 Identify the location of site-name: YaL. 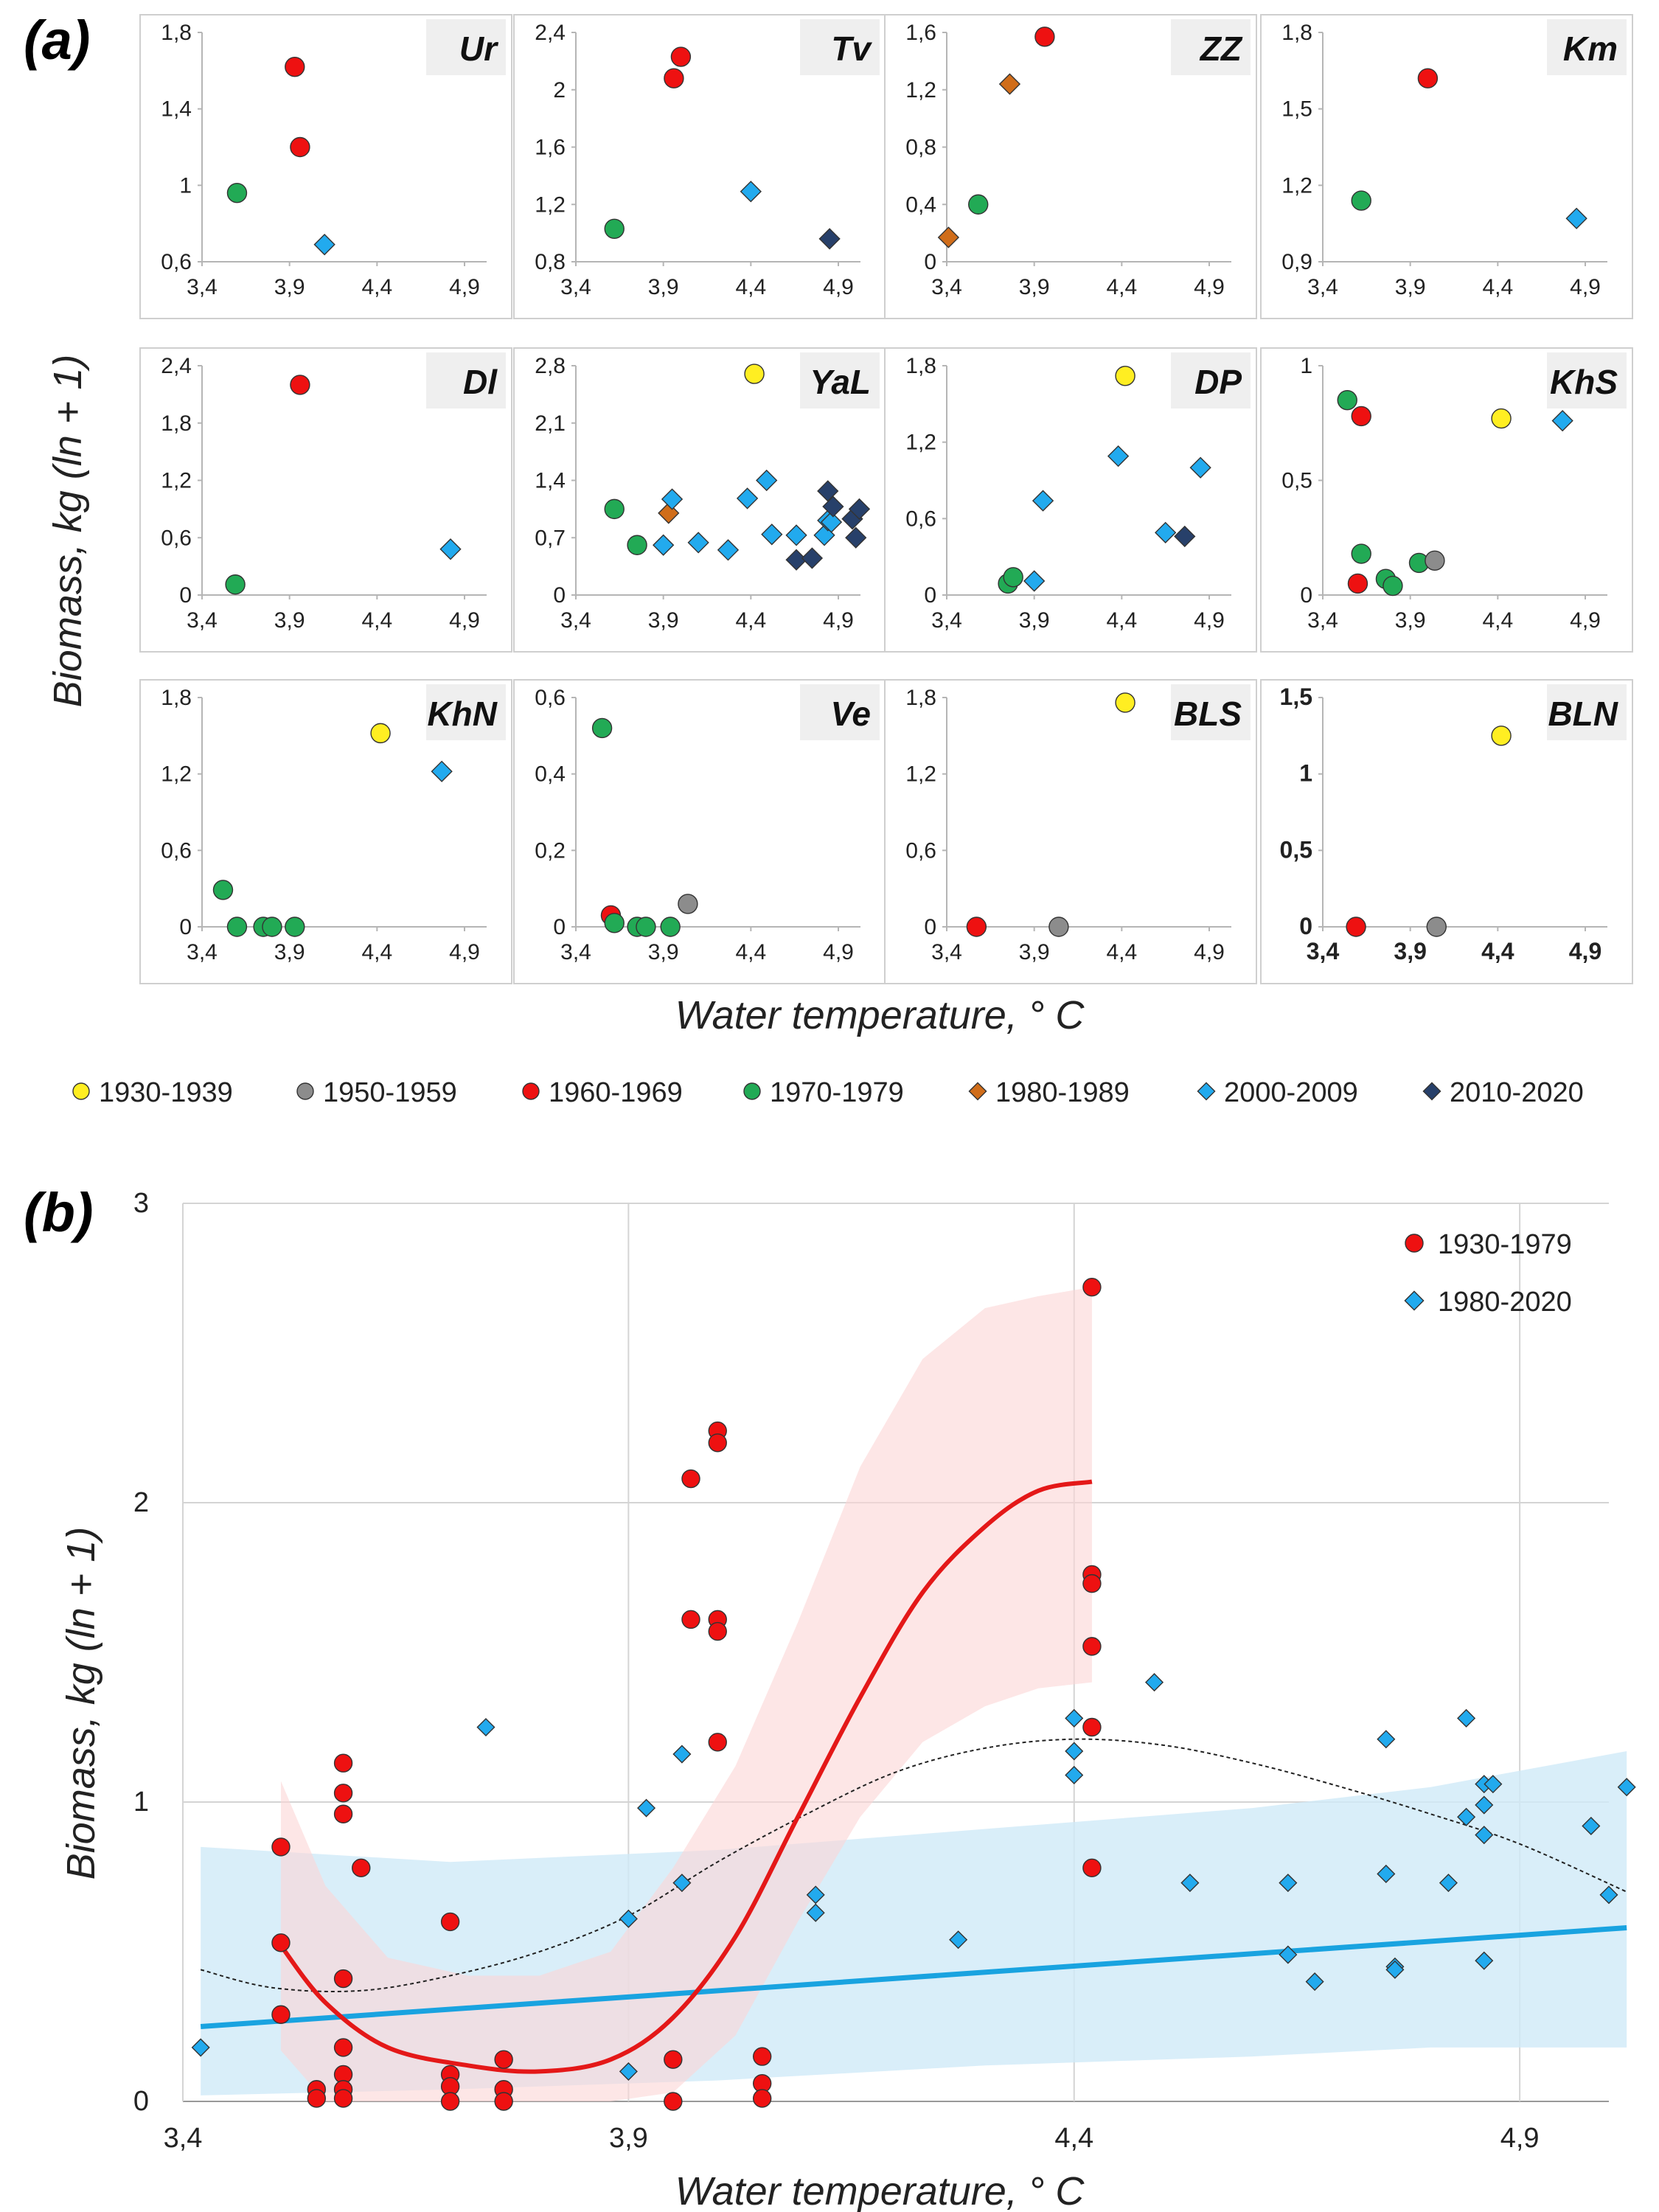
(840, 382).